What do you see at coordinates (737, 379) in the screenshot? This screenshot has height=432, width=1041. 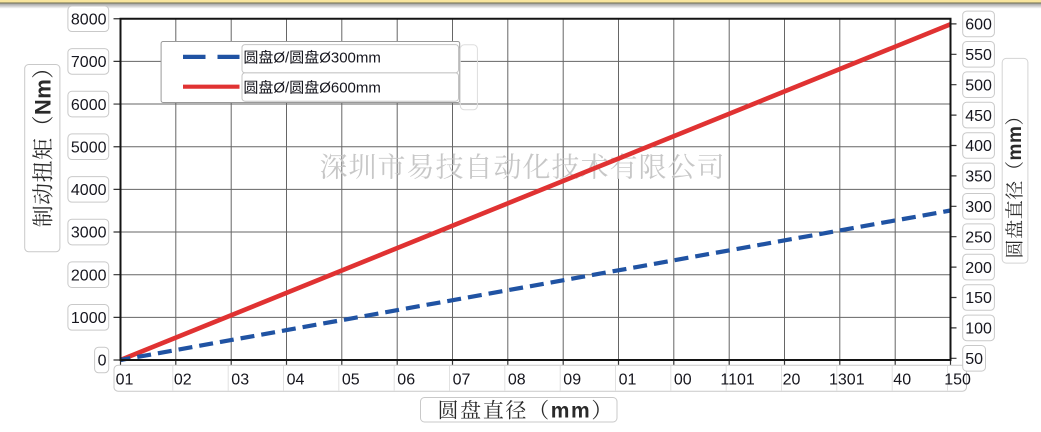 I see `svg-text: 1101` at bounding box center [737, 379].